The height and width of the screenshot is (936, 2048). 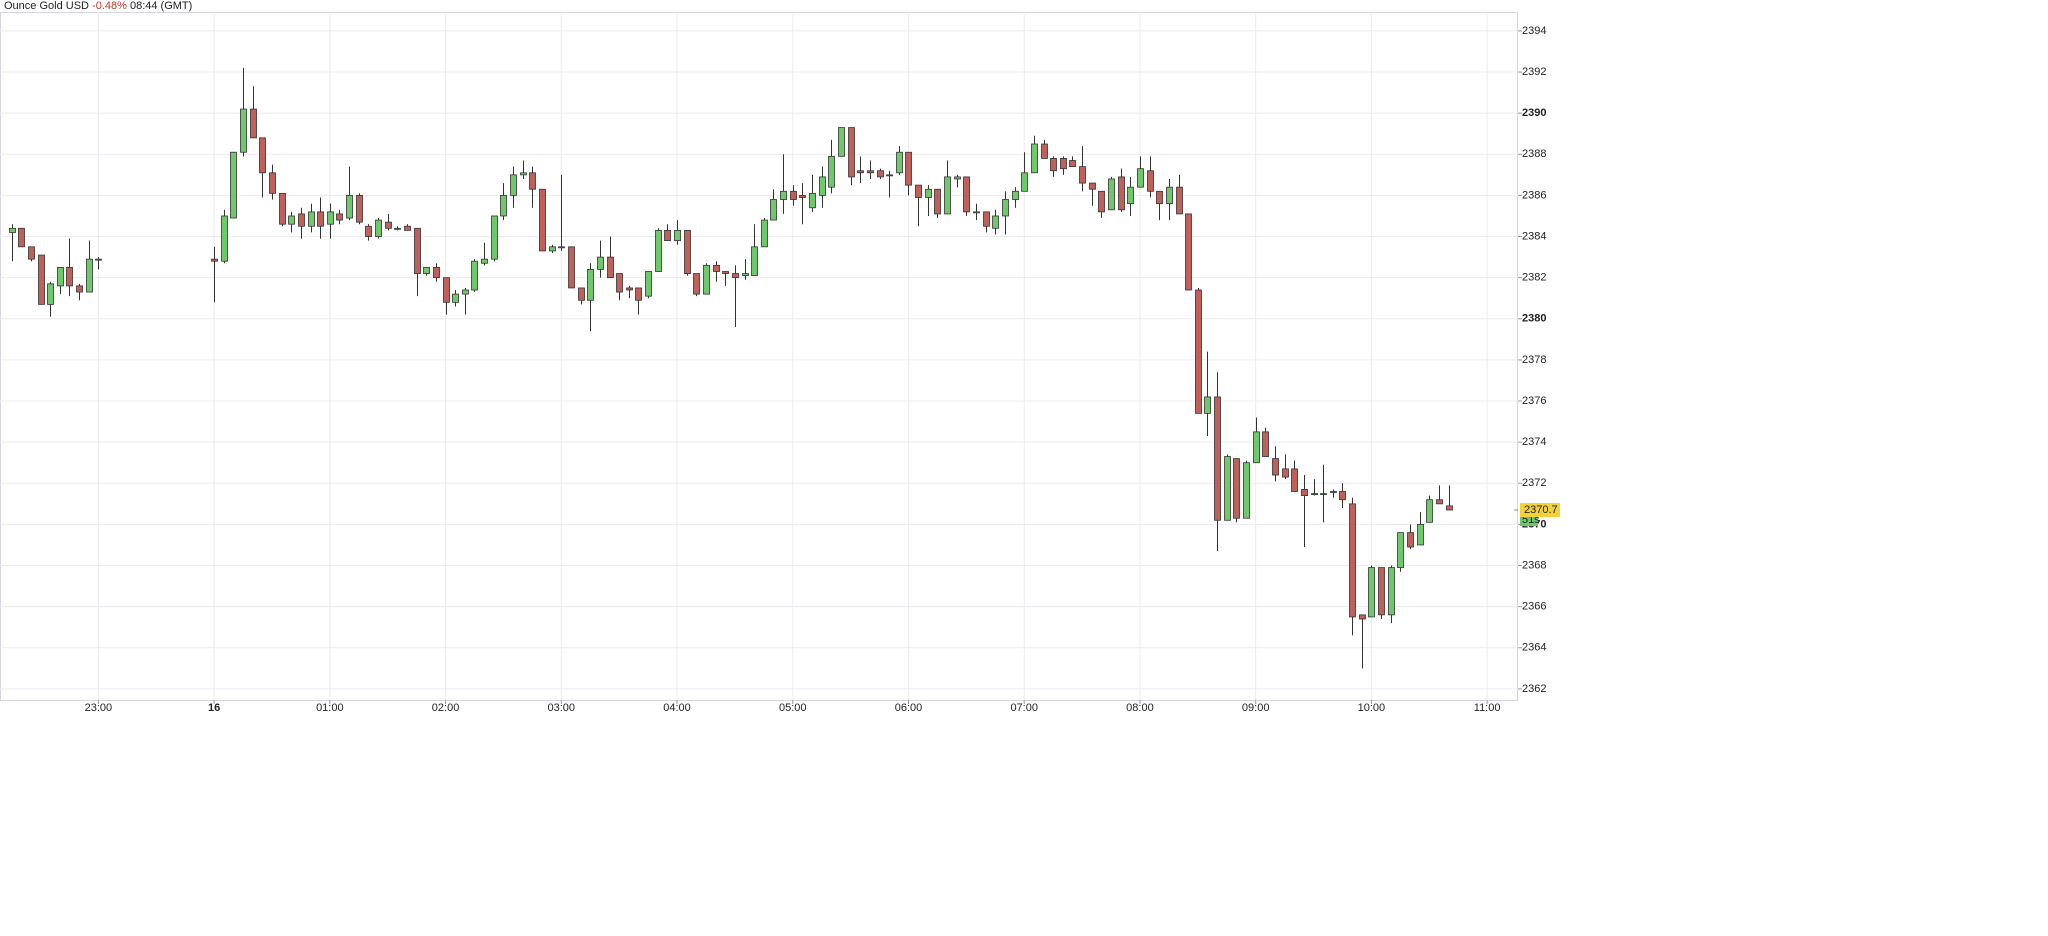 What do you see at coordinates (909, 708) in the screenshot?
I see `x-tick-label: 06:00` at bounding box center [909, 708].